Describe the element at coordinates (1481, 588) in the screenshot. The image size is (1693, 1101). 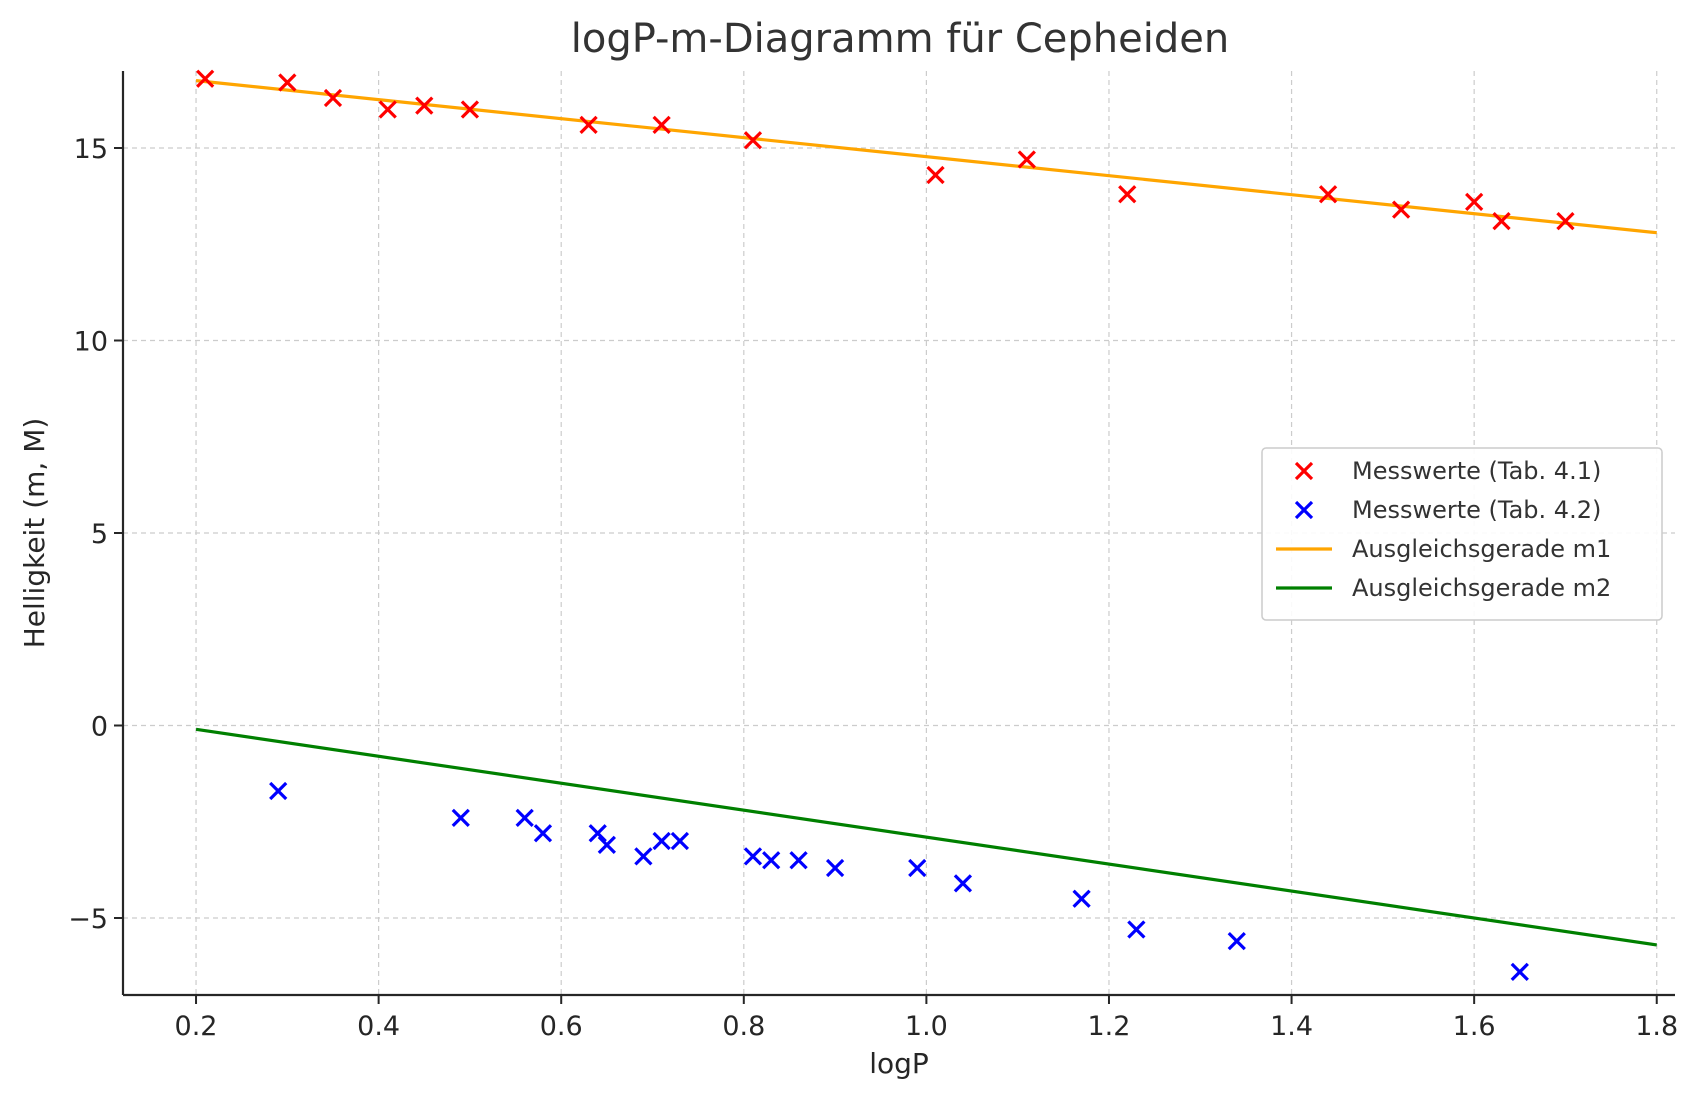
I see `legend-label: Ausgleichsgerade m2` at that location.